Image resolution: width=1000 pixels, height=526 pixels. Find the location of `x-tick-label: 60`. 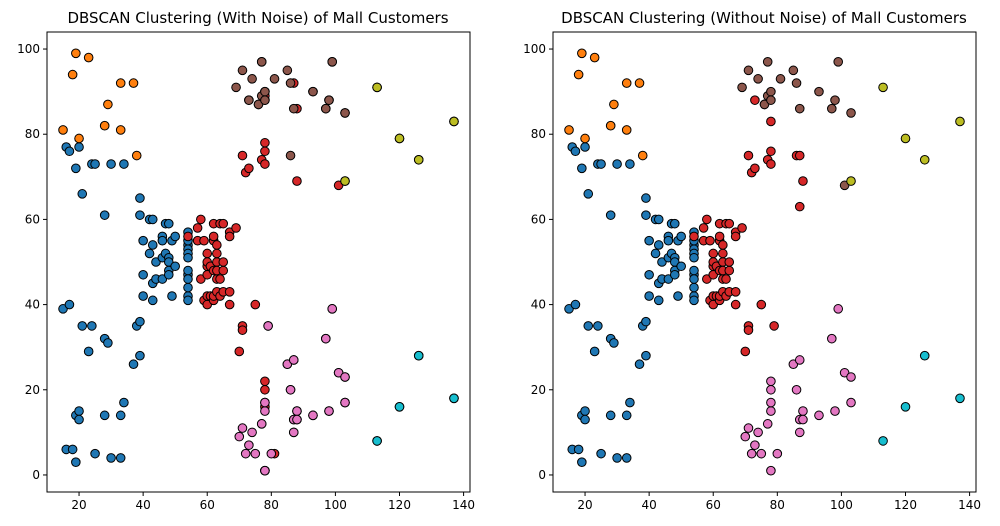

x-tick-label: 60 is located at coordinates (207, 505).